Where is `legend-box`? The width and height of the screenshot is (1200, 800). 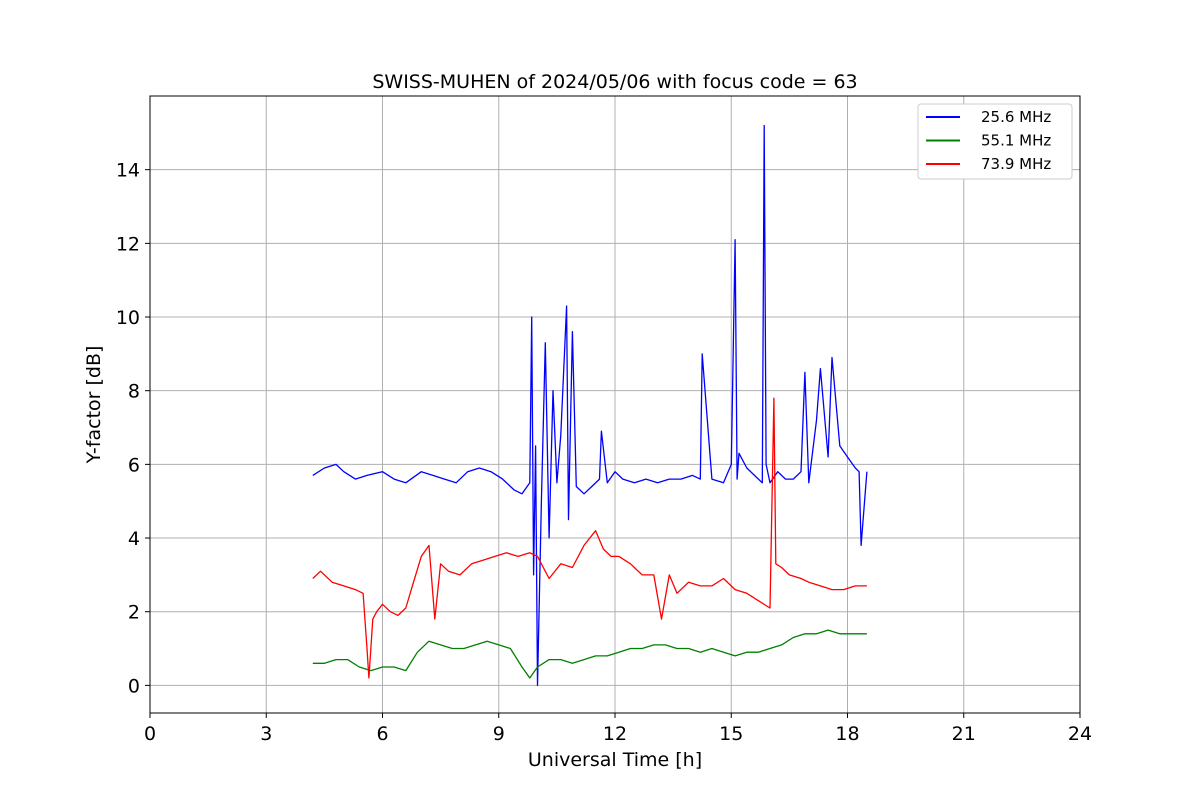 legend-box is located at coordinates (995, 141).